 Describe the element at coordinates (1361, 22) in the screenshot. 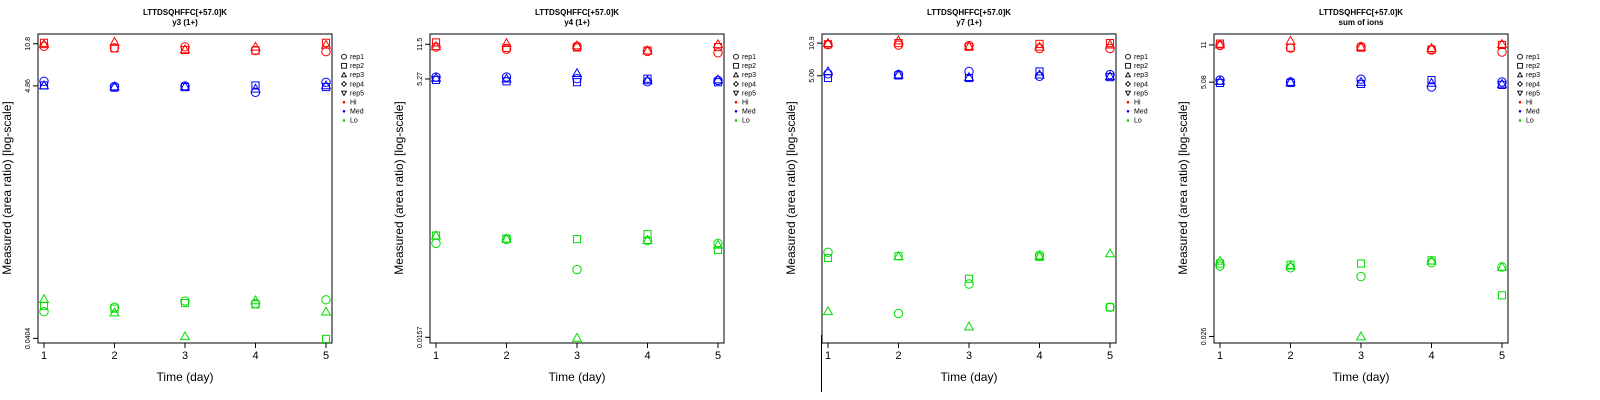

I see `chart-subtitle: sum of ions` at that location.